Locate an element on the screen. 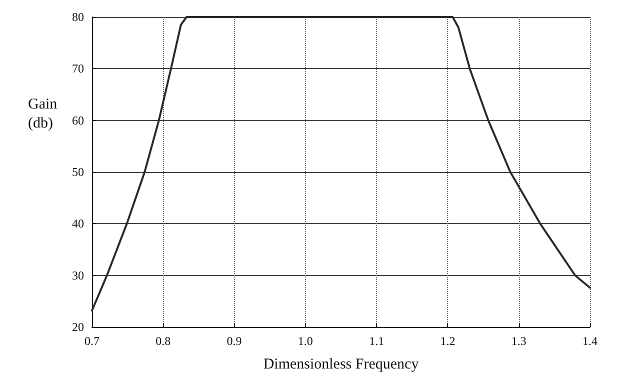 This screenshot has width=617, height=383. x-tick-label: 1.0 is located at coordinates (305, 341).